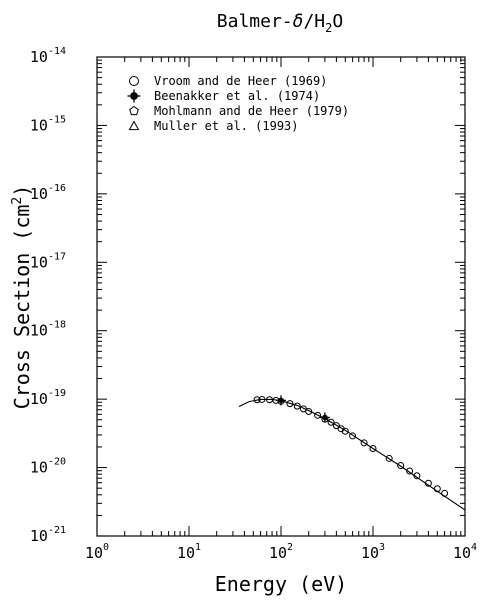 Image resolution: width=487 pixels, height=602 pixels. What do you see at coordinates (22, 191) in the screenshot?
I see `y-label-close: )` at bounding box center [22, 191].